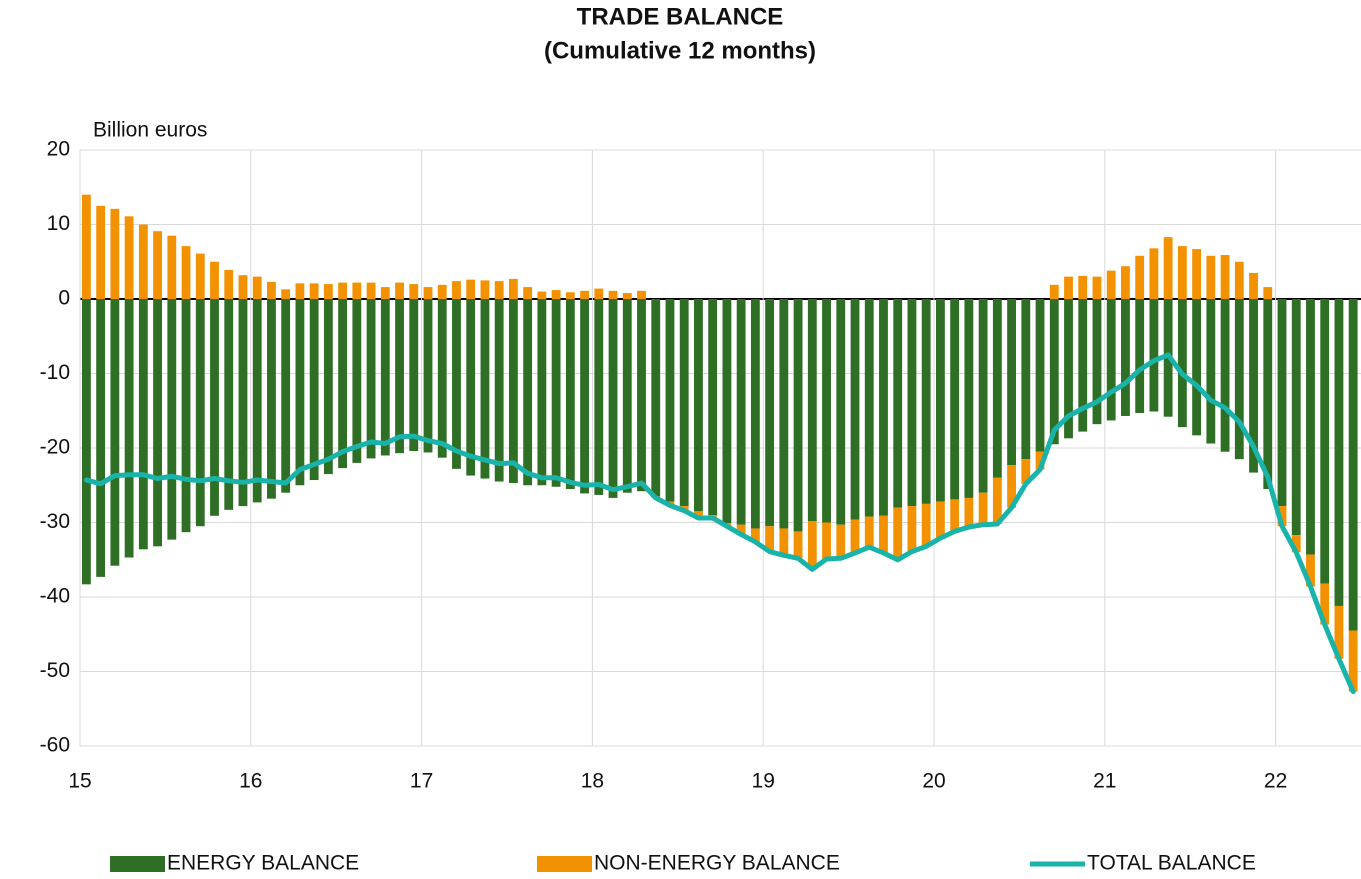 The height and width of the screenshot is (879, 1361). Describe the element at coordinates (58, 149) in the screenshot. I see `y-tick-label: 20` at that location.